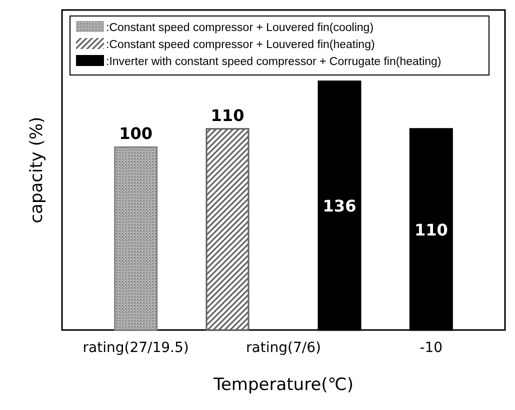 The width and height of the screenshot is (515, 410). What do you see at coordinates (240, 28) in the screenshot?
I see `legend-label: :Constant speed compressor + Louvered fin(cooling)` at bounding box center [240, 28].